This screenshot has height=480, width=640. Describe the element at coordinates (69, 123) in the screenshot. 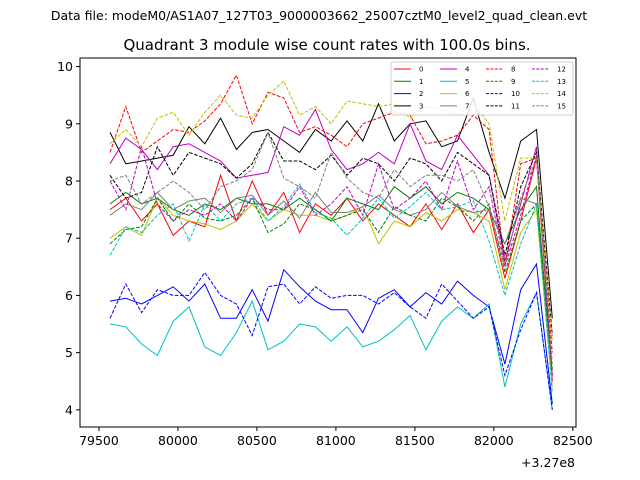

I see `y-tick-label: 9` at that location.